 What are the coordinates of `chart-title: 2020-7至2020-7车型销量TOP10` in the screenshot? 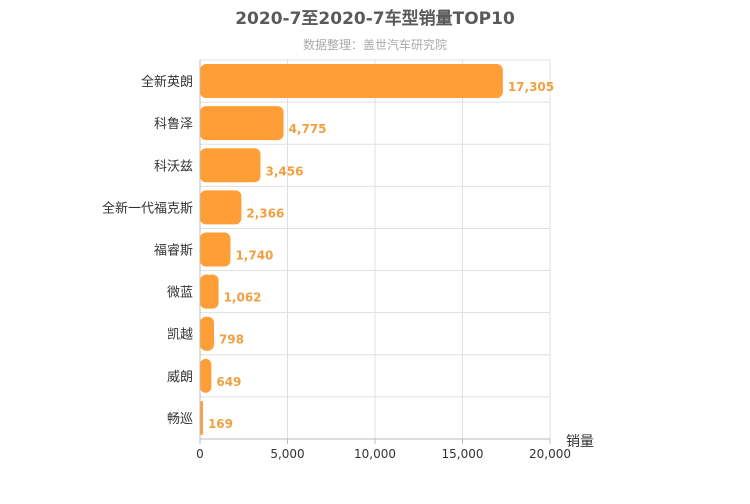 It's located at (375, 18).